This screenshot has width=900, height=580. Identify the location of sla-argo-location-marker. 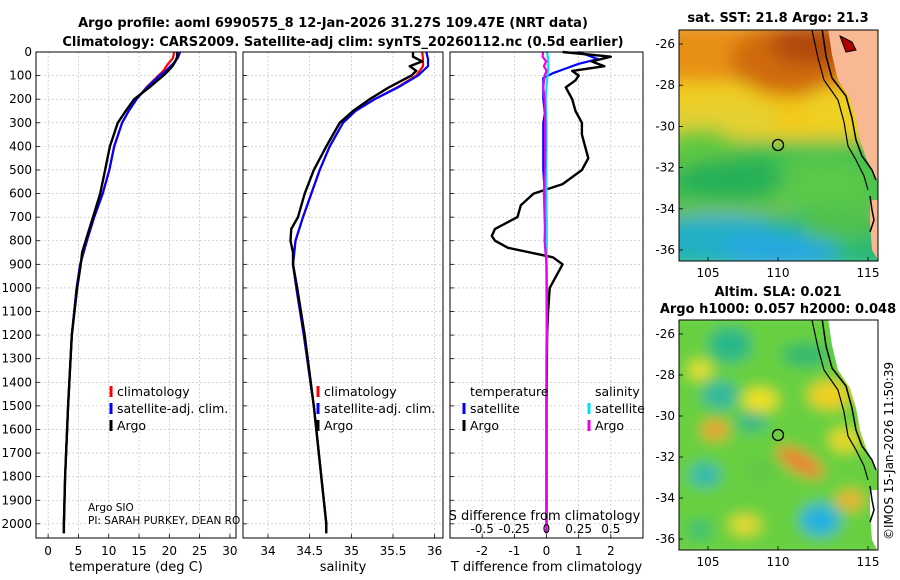
(778, 435).